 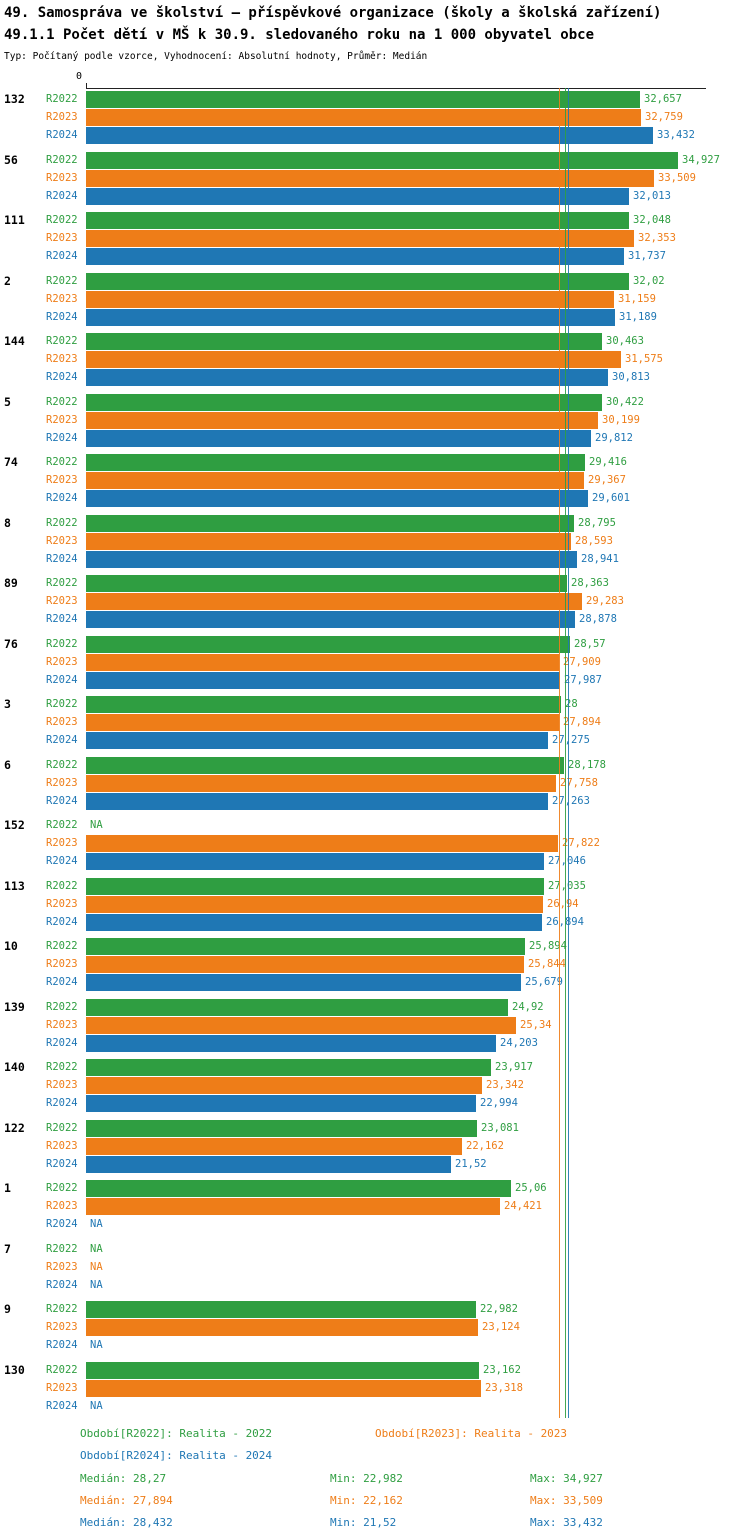 What do you see at coordinates (523, 1206) in the screenshot?
I see `bar-value-R2023-1: 24,421` at bounding box center [523, 1206].